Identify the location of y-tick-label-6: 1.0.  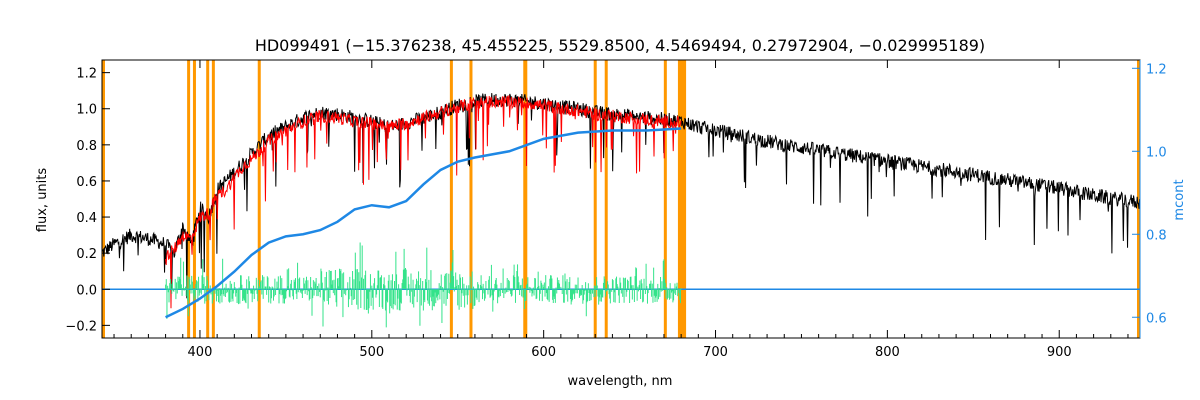
(86, 110).